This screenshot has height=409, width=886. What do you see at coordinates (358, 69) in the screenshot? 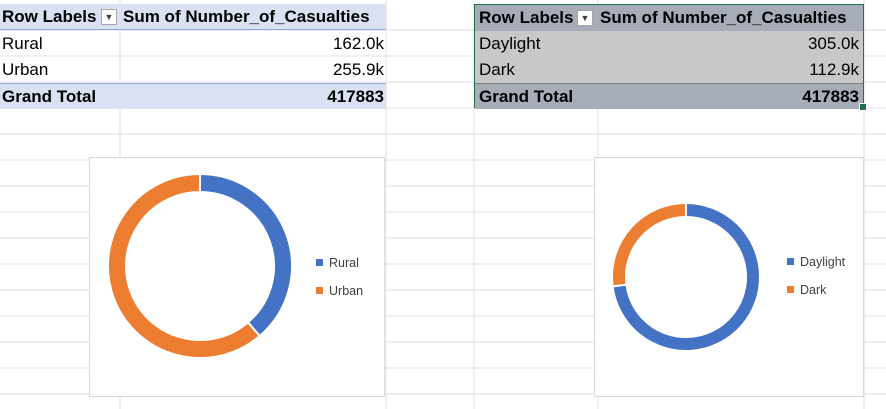
I see `row-value: 255.9k` at bounding box center [358, 69].